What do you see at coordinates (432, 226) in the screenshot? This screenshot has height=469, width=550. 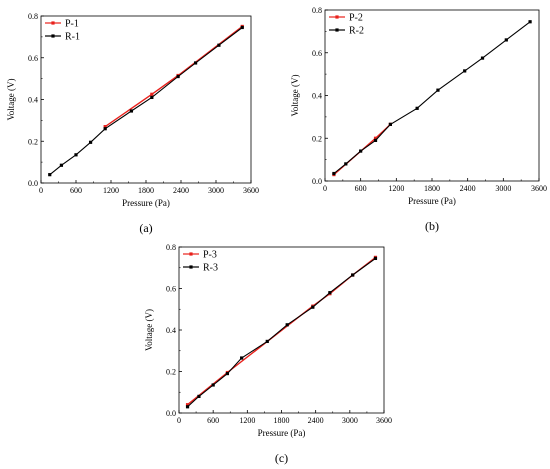 I see `panel-caption: (b)` at bounding box center [432, 226].